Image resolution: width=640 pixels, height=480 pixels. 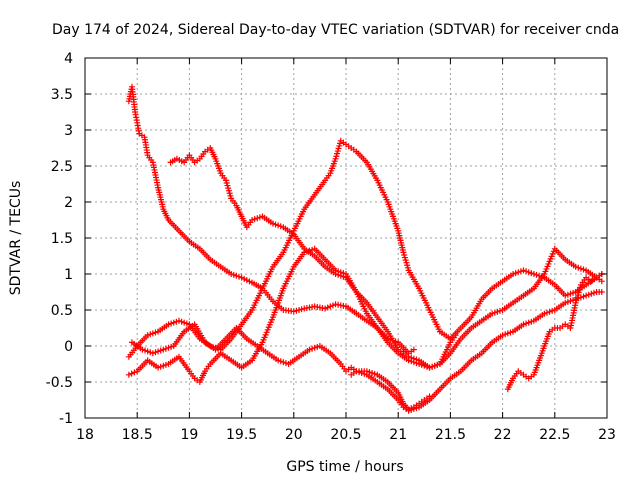 I want to click on y-tick-label: 0, so click(x=68, y=347).